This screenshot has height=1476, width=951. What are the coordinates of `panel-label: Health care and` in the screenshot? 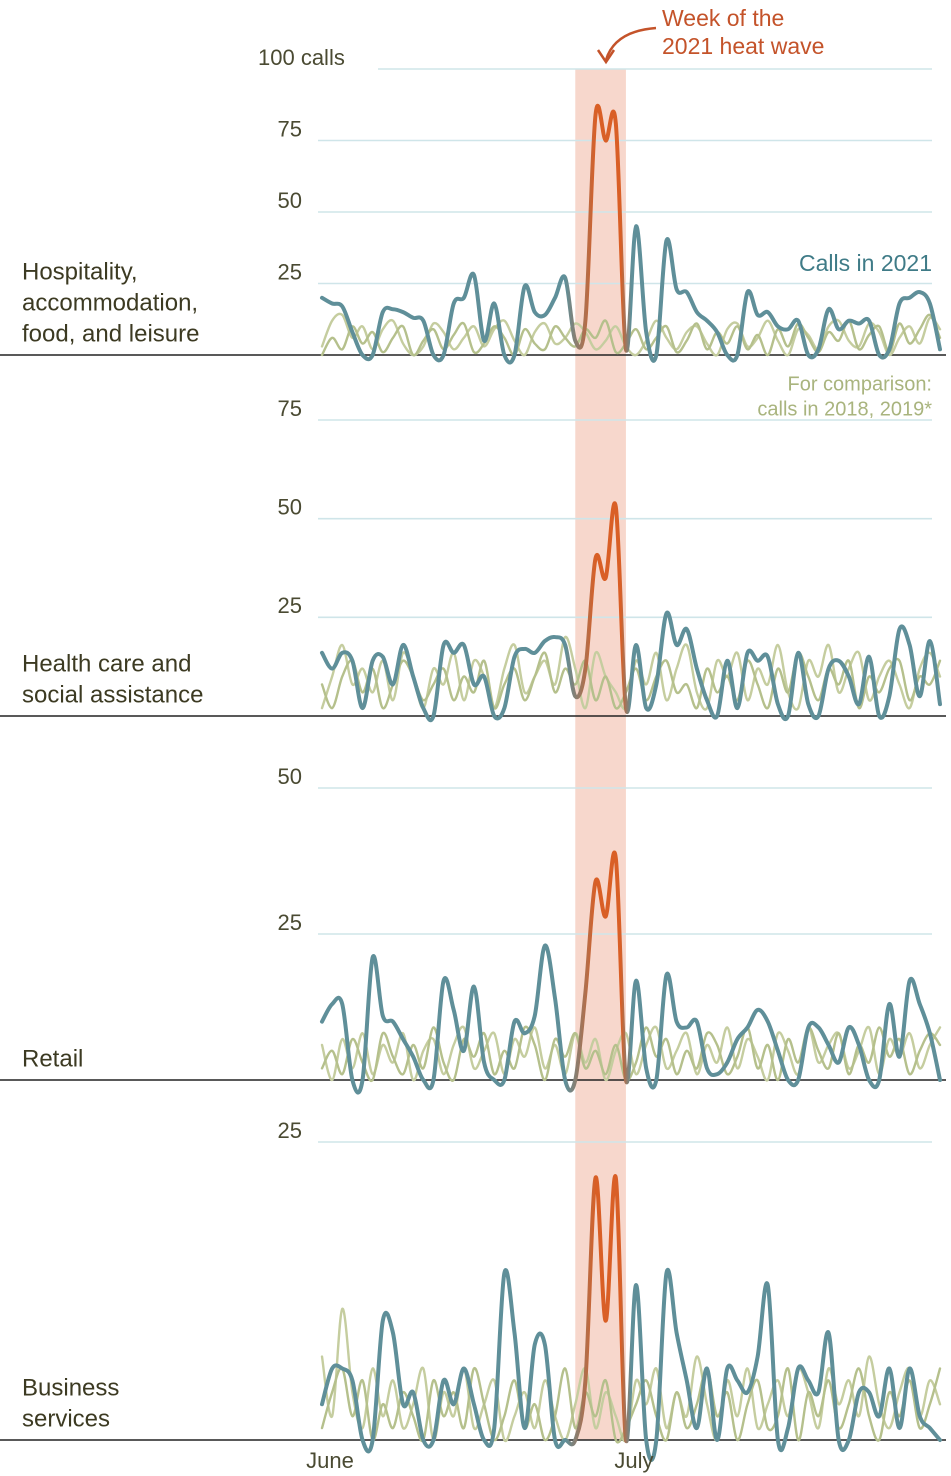 It's located at (106, 663).